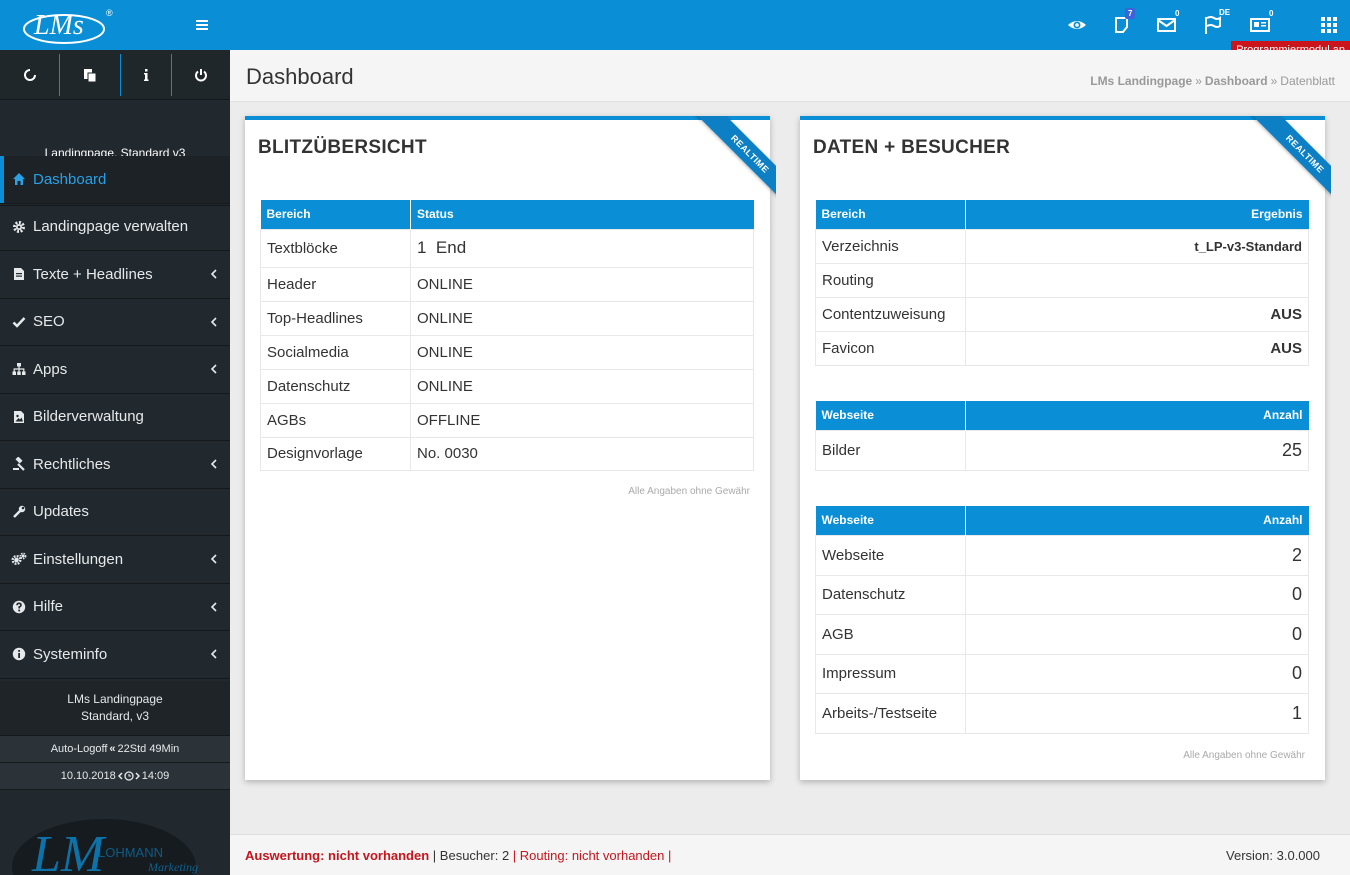  What do you see at coordinates (115, 716) in the screenshot?
I see `product-version: Standard, v3` at bounding box center [115, 716].